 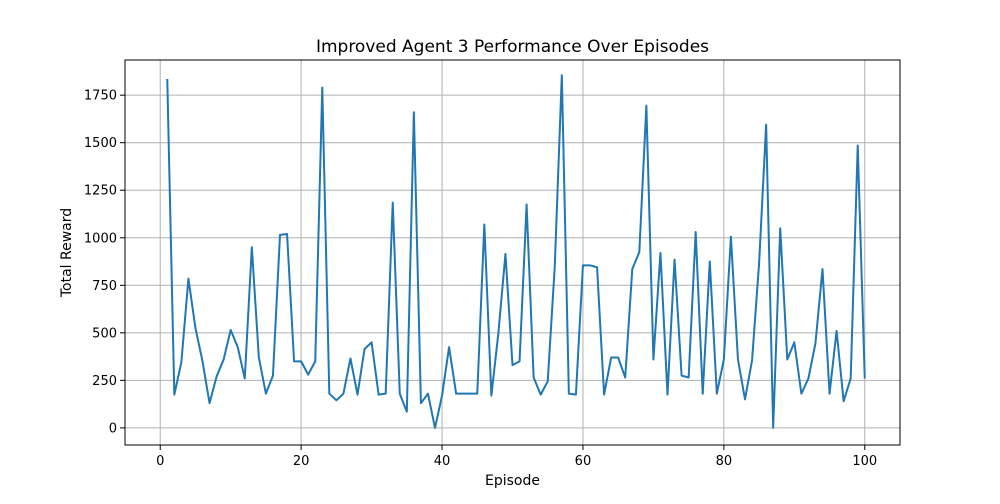 I want to click on y-tick-label: 0, so click(x=113, y=428).